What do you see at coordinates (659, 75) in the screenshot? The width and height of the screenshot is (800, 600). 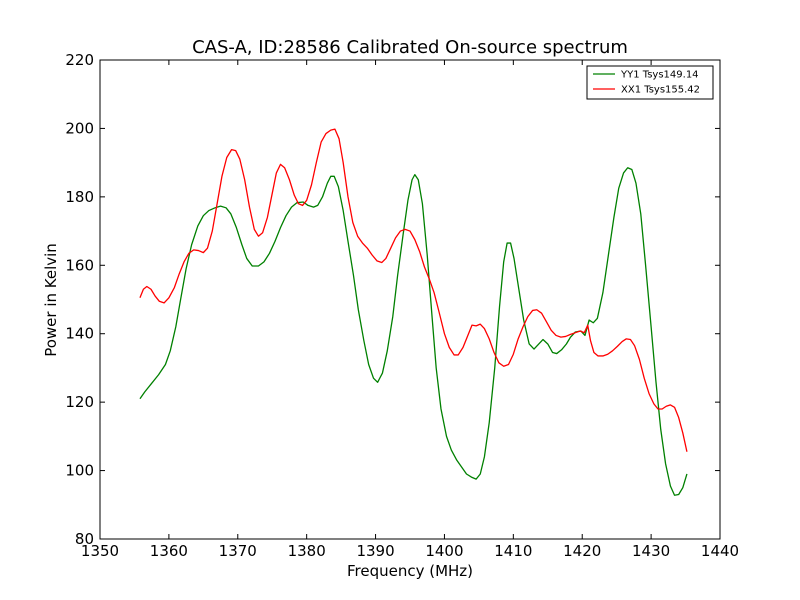 I see `legend-label: YY1 Tsys149.14` at bounding box center [659, 75].